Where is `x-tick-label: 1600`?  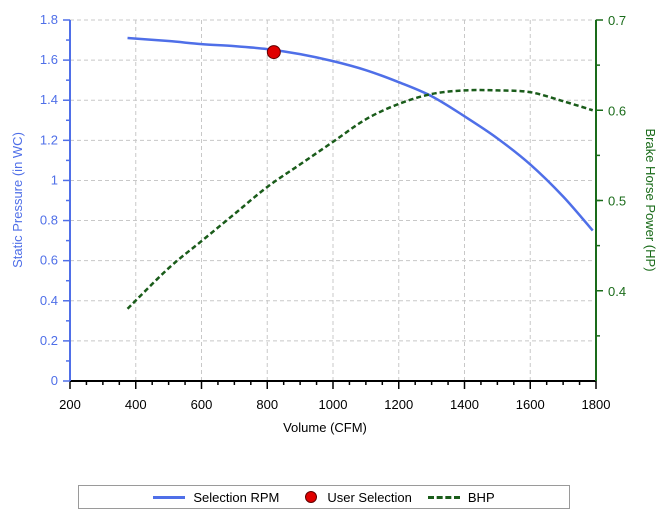 x-tick-label: 1600 is located at coordinates (530, 404).